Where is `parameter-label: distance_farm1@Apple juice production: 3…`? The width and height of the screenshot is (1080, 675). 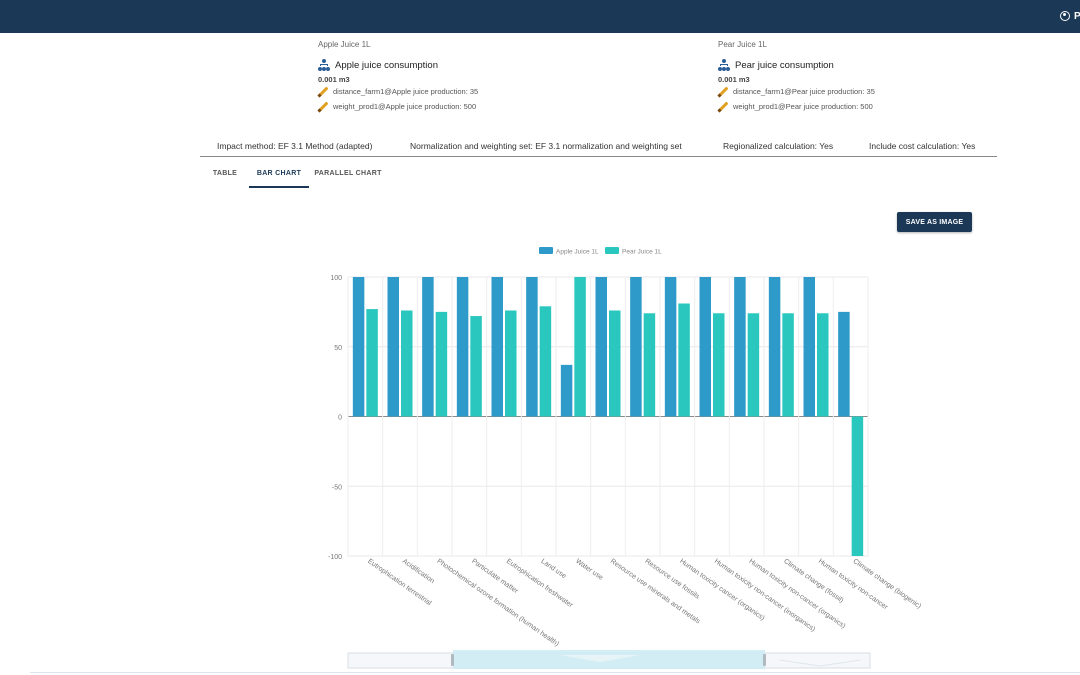
parameter-label: distance_farm1@Apple juice production: 3… is located at coordinates (406, 91).